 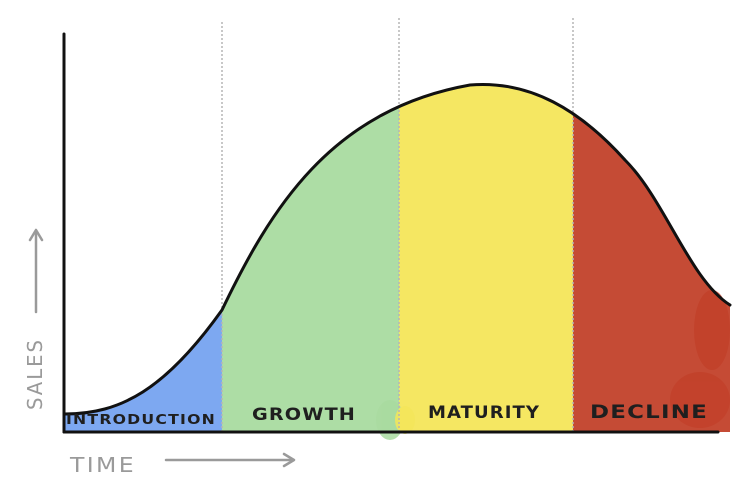 What do you see at coordinates (484, 413) in the screenshot?
I see `stage-label-maturity: MATURITY` at bounding box center [484, 413].